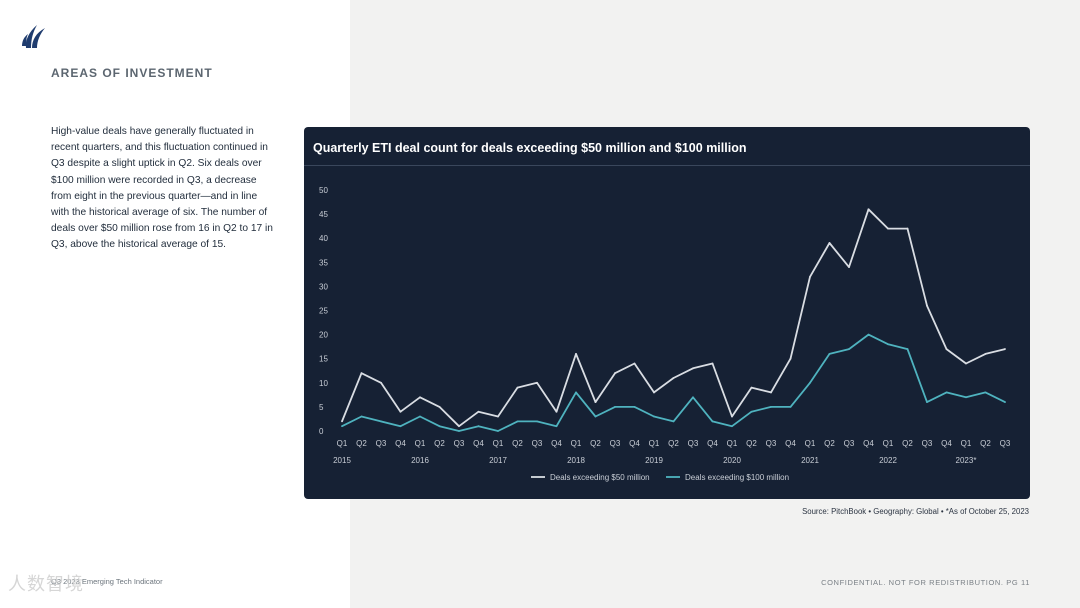 This screenshot has height=608, width=1080. I want to click on legend-label: Deals exceeding $50 million, so click(600, 477).